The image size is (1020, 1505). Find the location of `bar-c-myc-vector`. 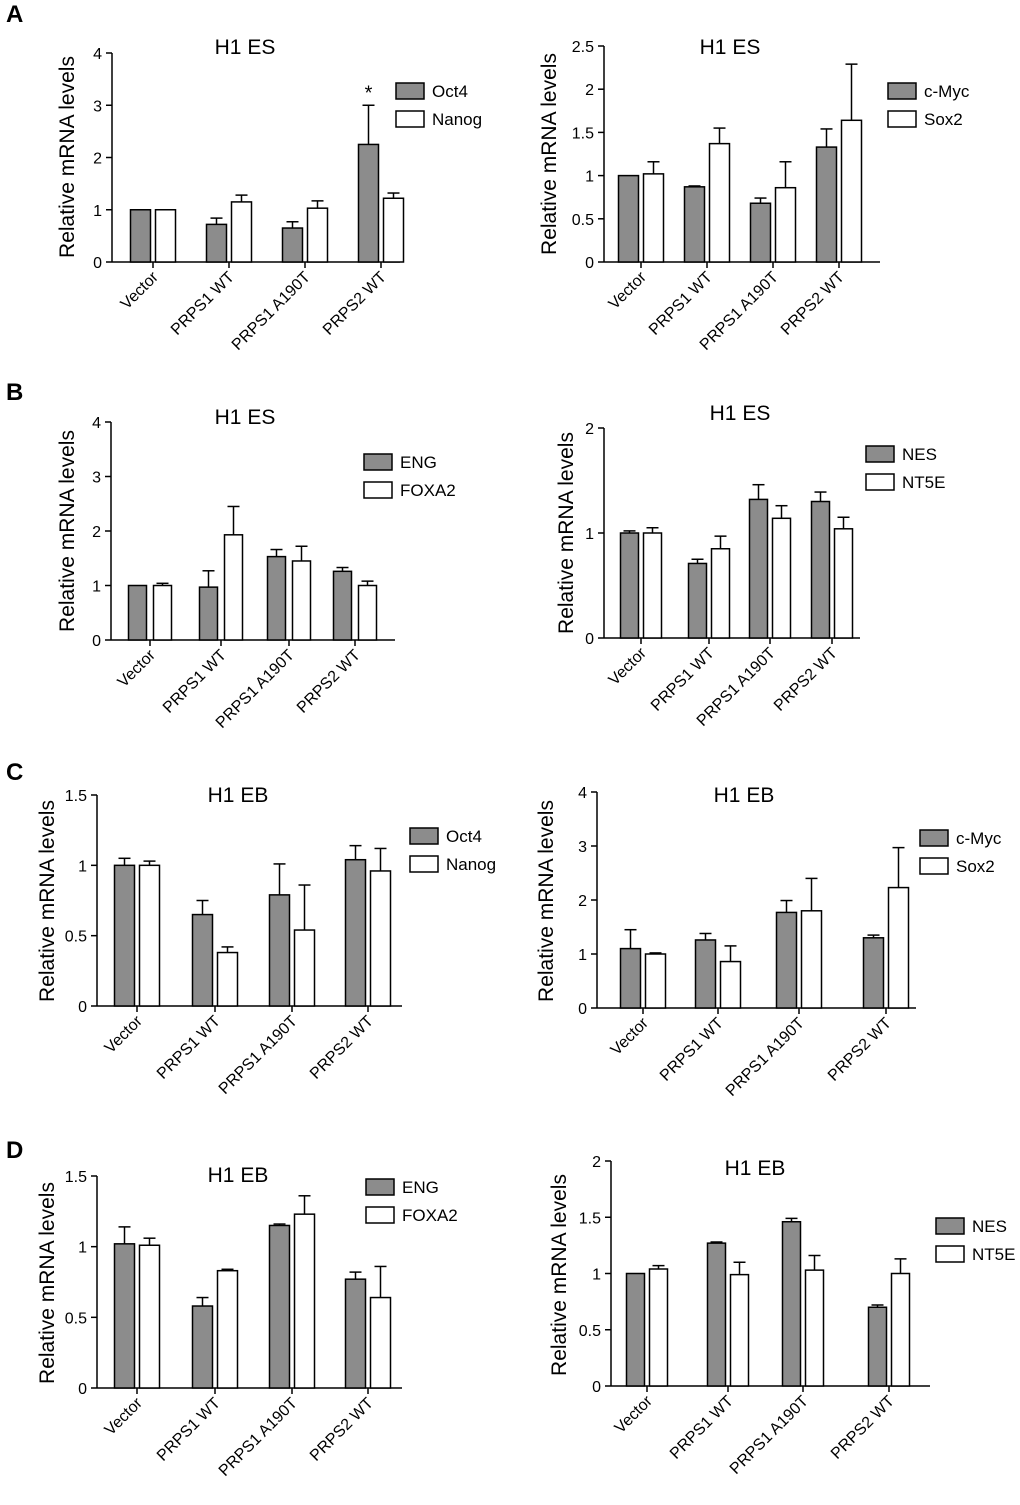

bar-c-myc-vector is located at coordinates (630, 978).